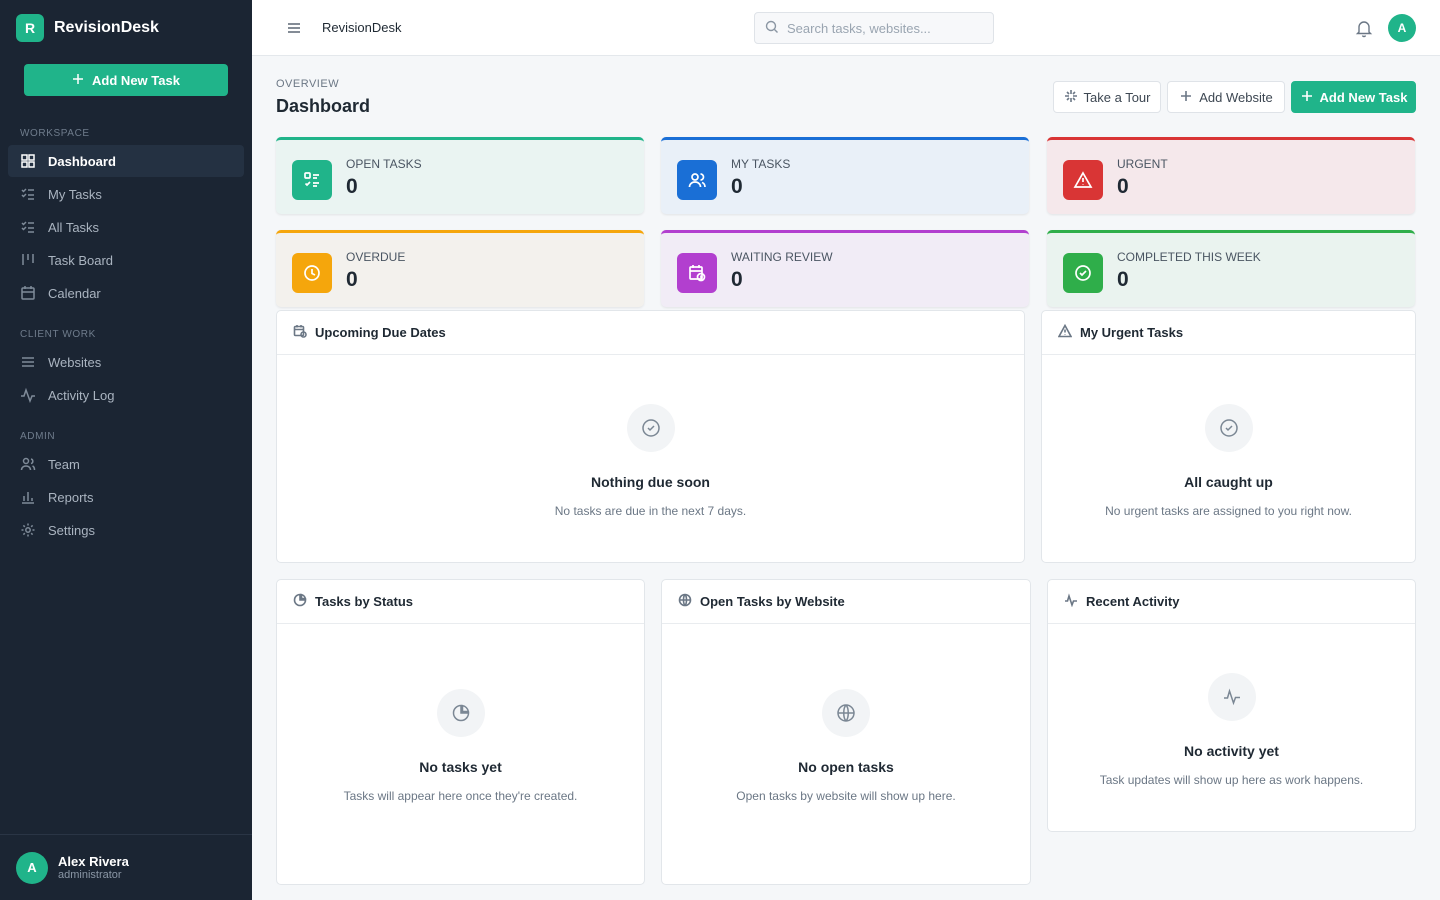 The height and width of the screenshot is (900, 1440). What do you see at coordinates (1142, 164) in the screenshot?
I see `stat-label: URGENT` at bounding box center [1142, 164].